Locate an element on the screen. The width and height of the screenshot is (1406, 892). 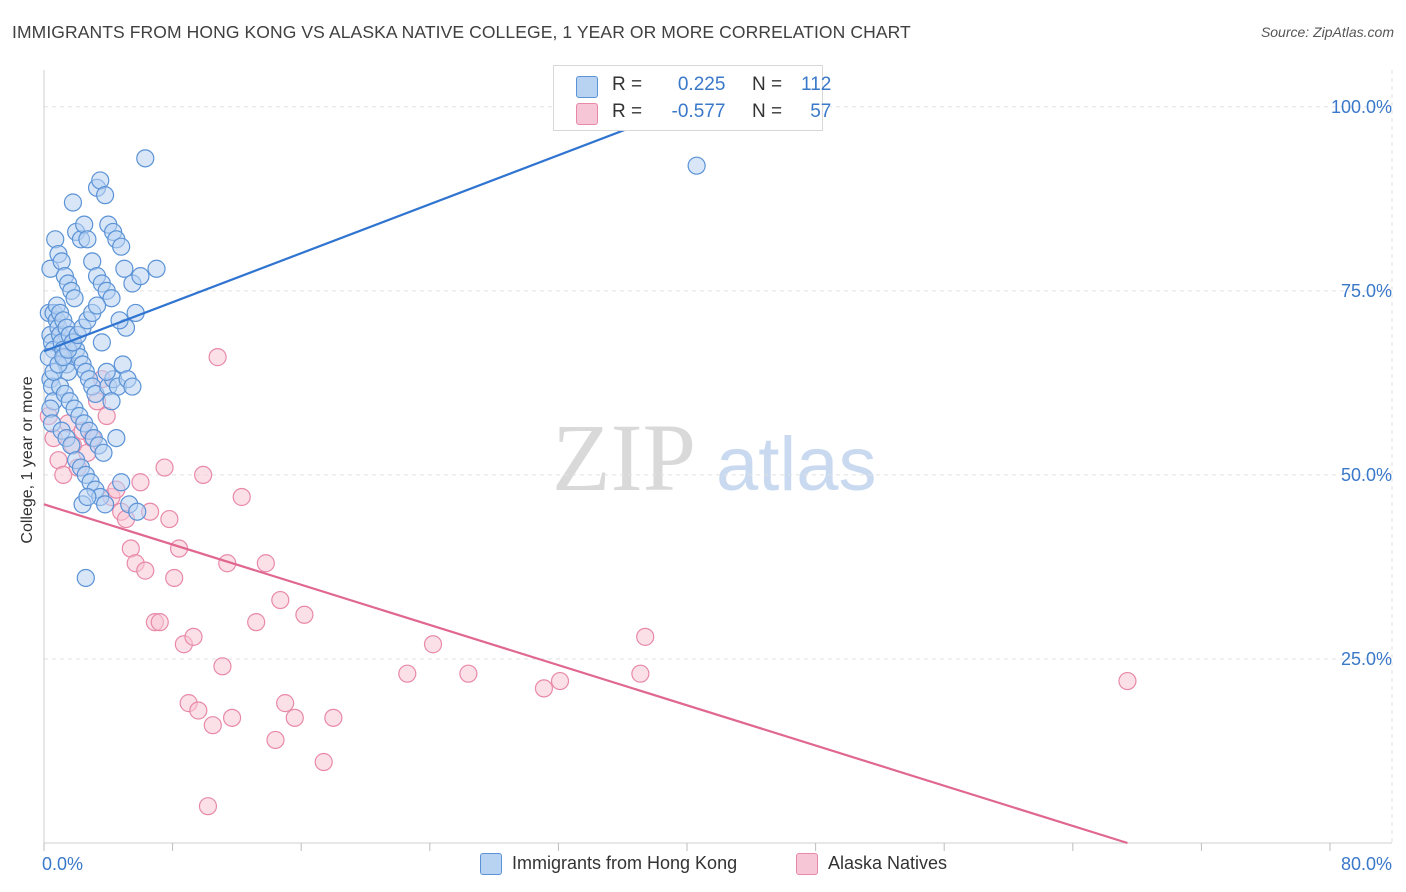
y-tick-label: 75.0% is located at coordinates (1366, 291).